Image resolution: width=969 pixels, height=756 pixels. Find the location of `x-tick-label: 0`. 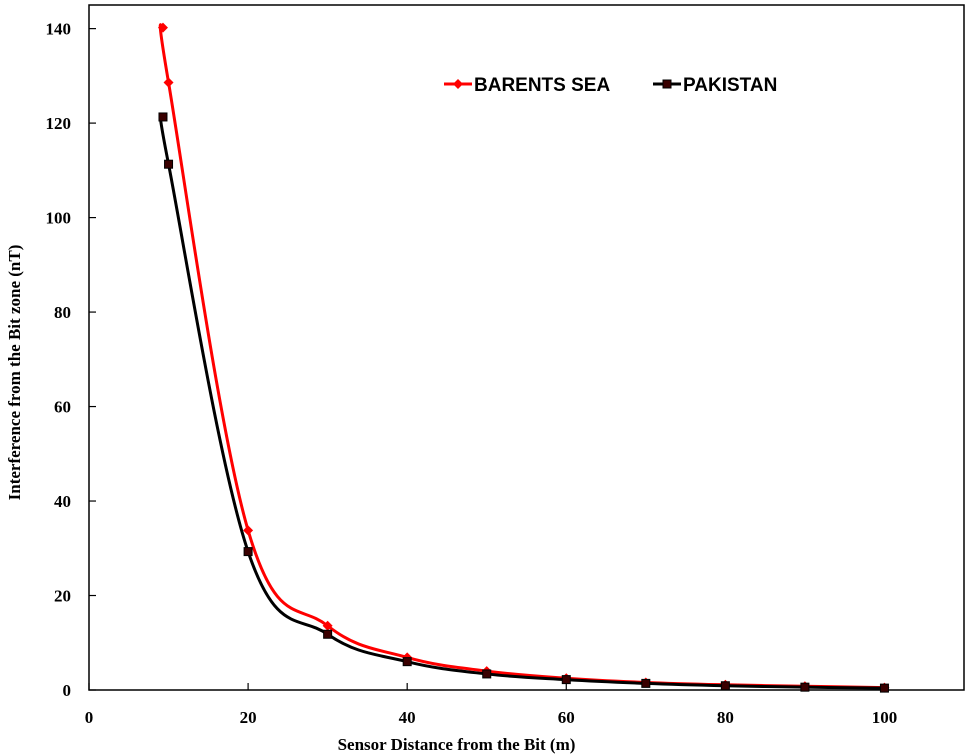

x-tick-label: 0 is located at coordinates (89, 717).